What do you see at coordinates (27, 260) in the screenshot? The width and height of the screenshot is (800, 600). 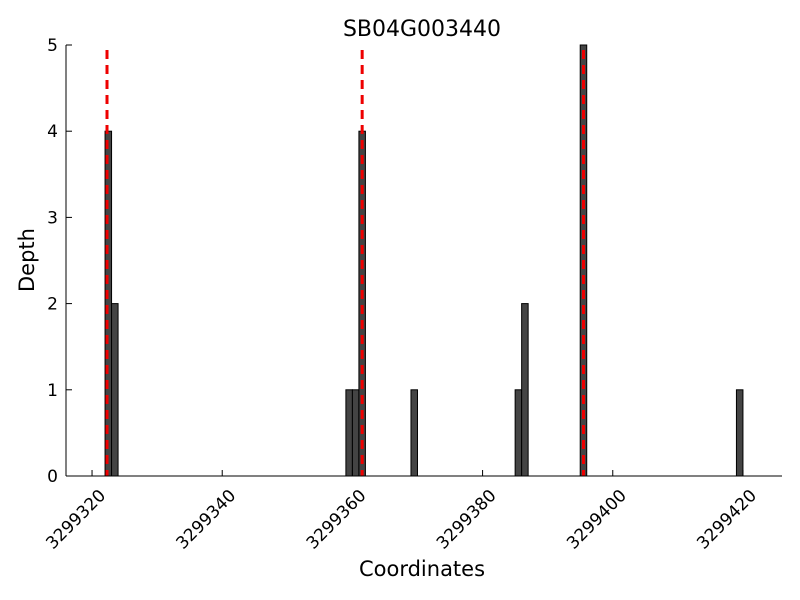 I see `y-axis-label: Depth` at bounding box center [27, 260].